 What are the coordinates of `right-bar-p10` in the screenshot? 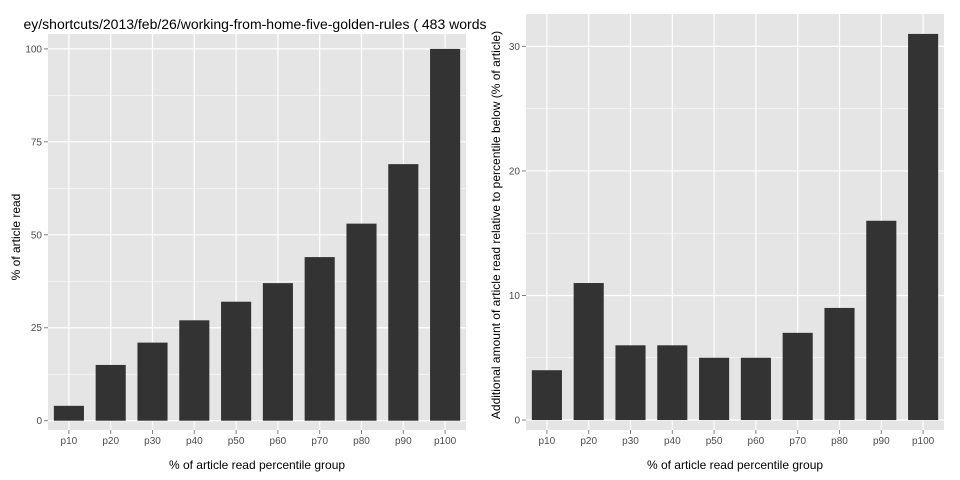 It's located at (546, 395).